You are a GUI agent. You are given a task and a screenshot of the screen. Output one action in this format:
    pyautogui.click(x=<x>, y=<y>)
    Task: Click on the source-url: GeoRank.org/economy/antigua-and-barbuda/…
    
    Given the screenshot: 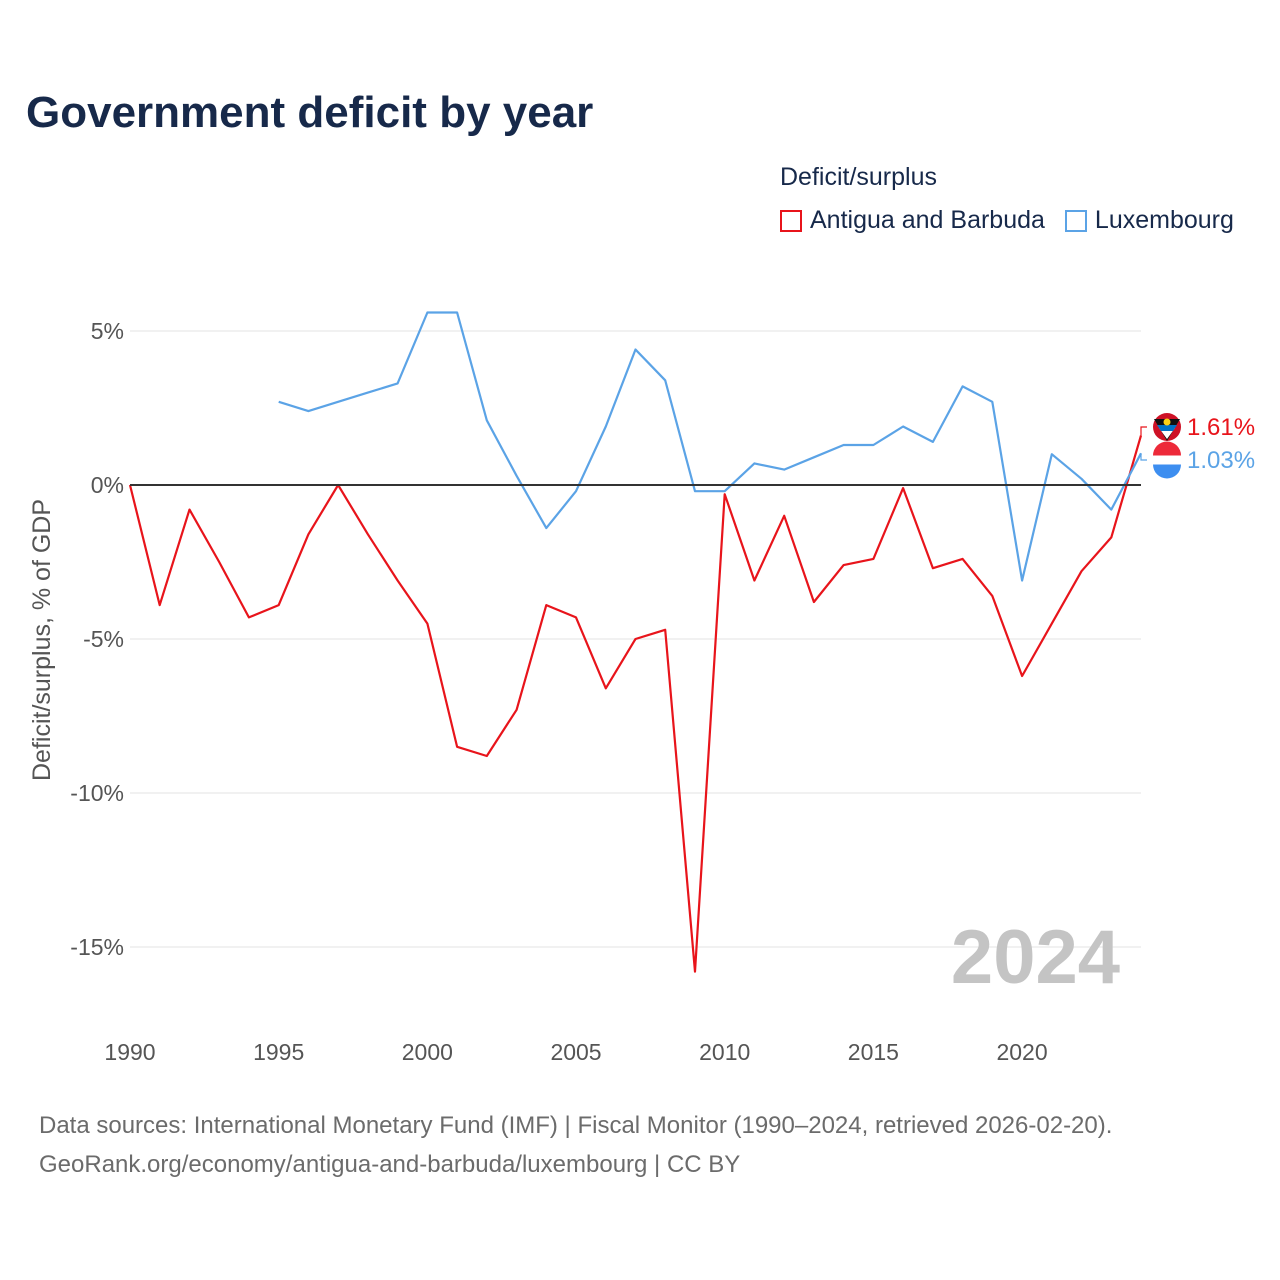 What is the action you would take?
    pyautogui.click(x=390, y=1164)
    